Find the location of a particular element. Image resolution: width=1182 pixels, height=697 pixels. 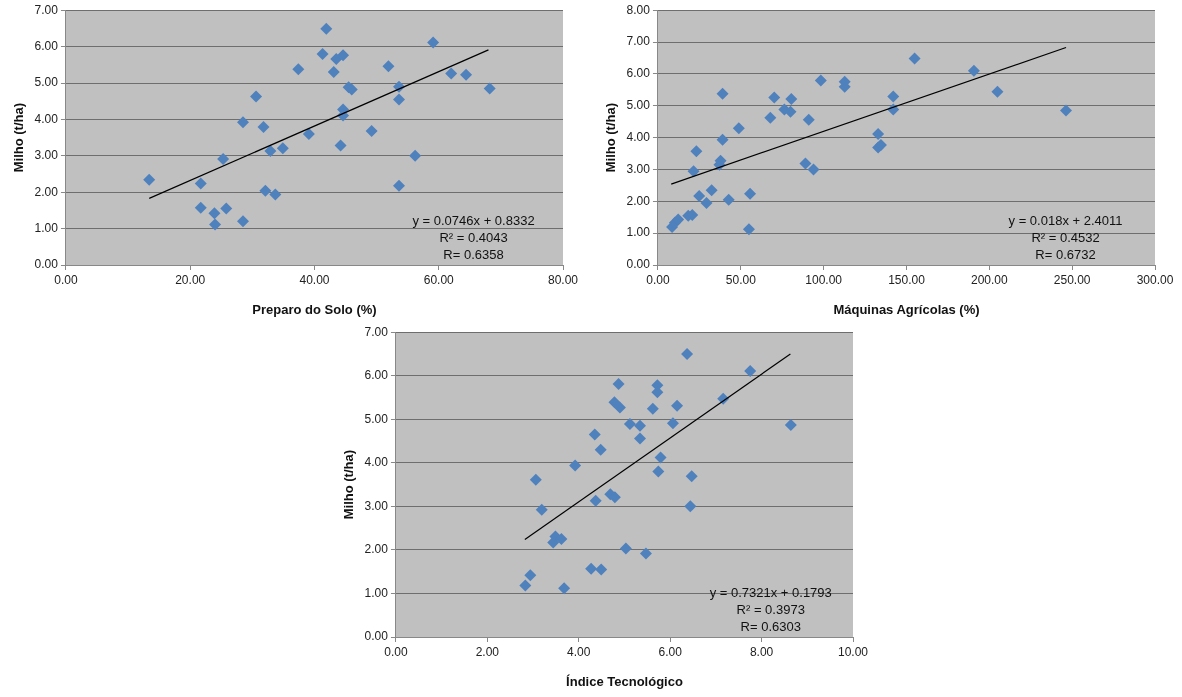

annotation: y = 0.018x + 2.4011 is located at coordinates (1065, 220).